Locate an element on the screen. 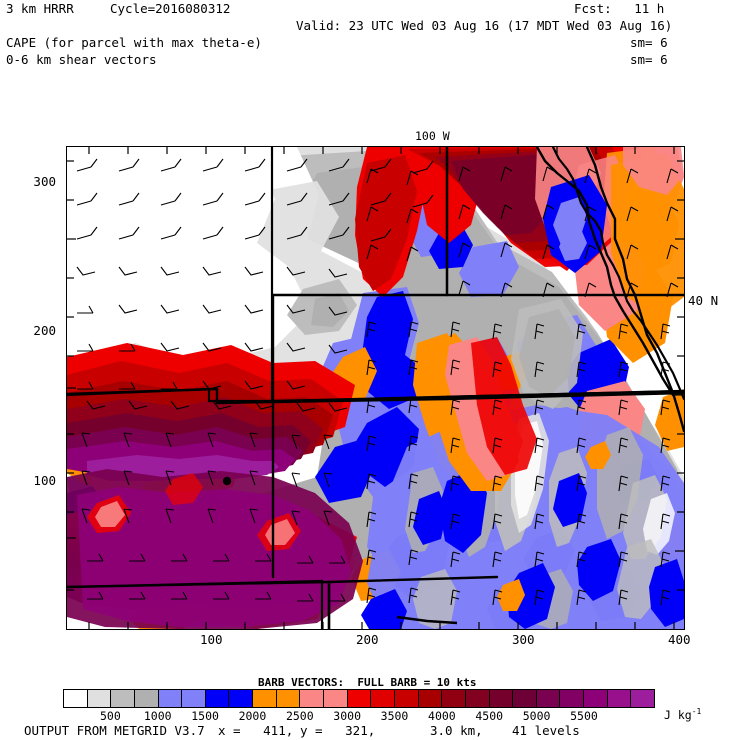 The image size is (740, 740). x-axis-tick-400: 400 is located at coordinates (679, 639).